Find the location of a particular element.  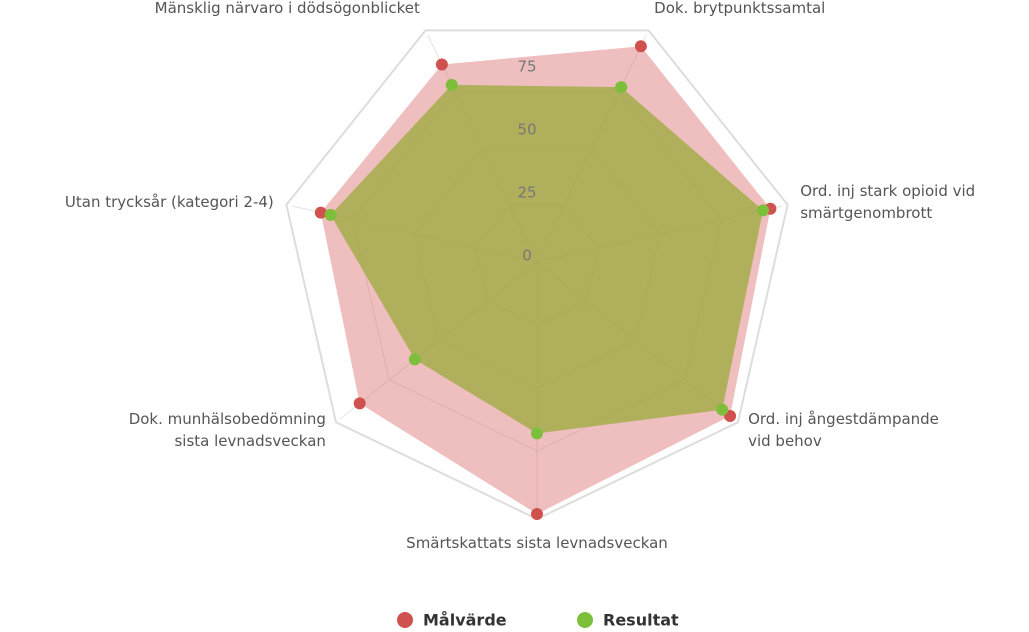

category-label: Ord. inj ångestdämpande vid behov is located at coordinates (843, 430).